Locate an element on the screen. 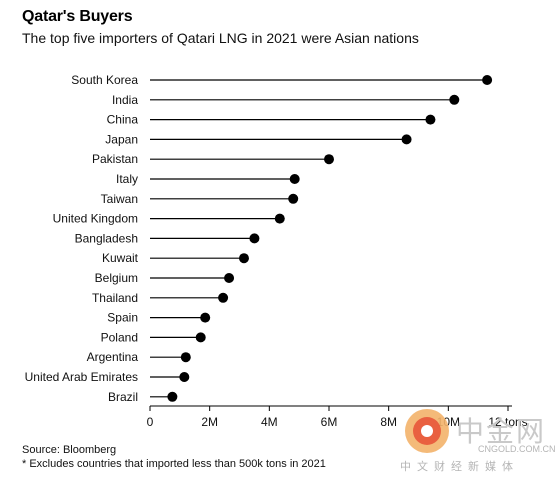  category-label: United Arab Emirates is located at coordinates (81, 377).